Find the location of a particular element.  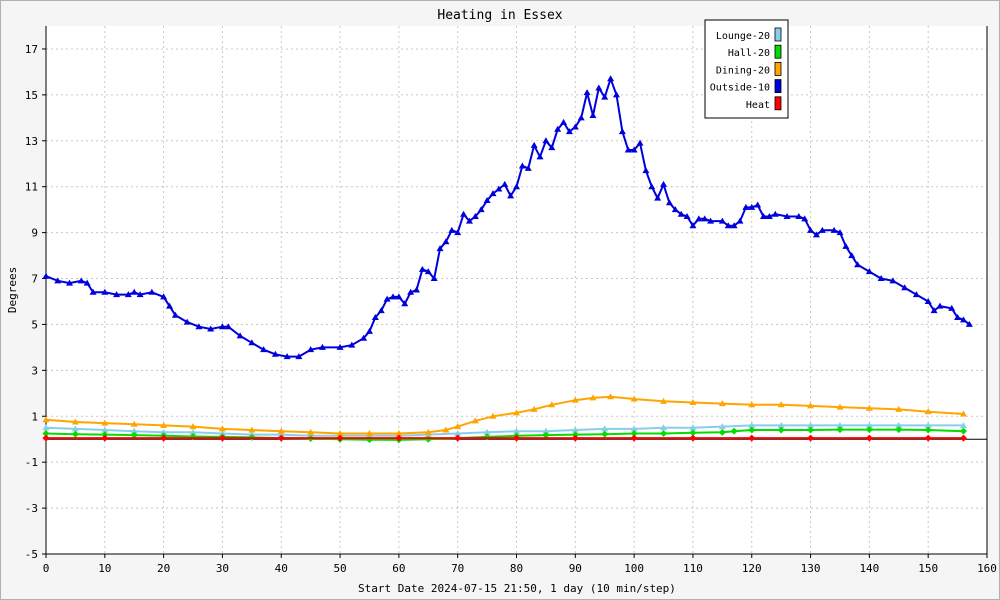

y-tick-label: 3 is located at coordinates (34, 370).